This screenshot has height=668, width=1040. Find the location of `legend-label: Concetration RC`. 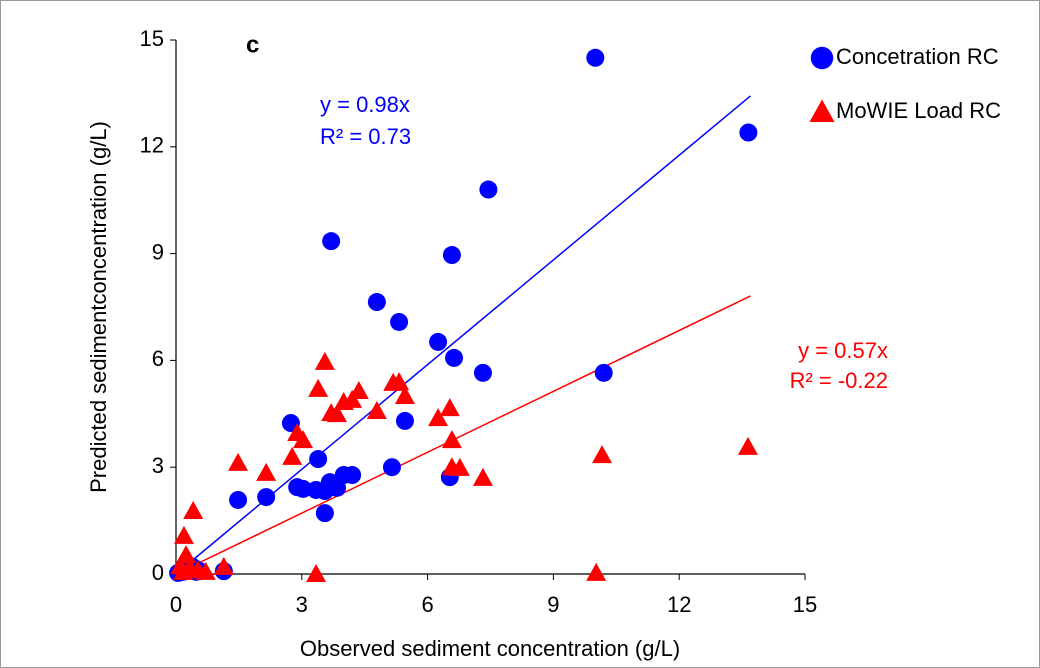

legend-label: Concetration RC is located at coordinates (917, 56).